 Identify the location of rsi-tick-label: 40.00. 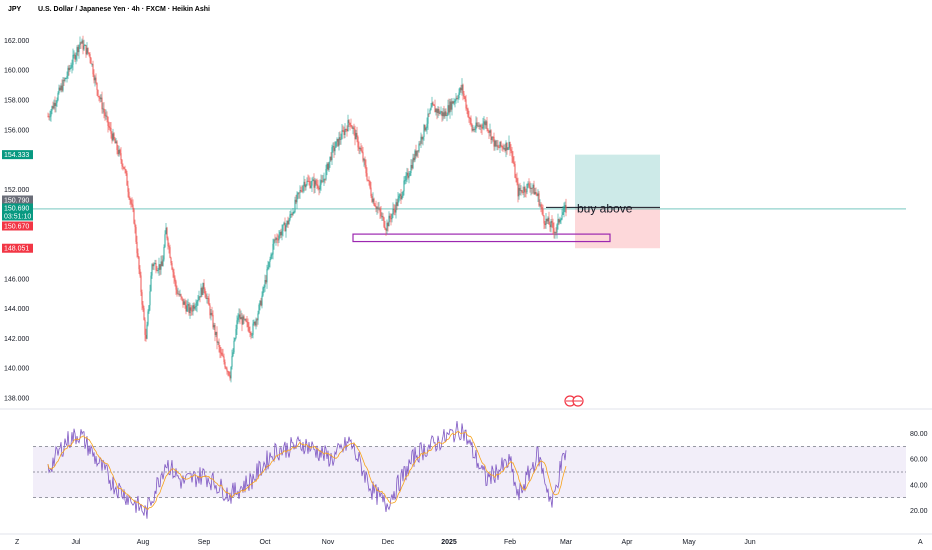
(919, 485).